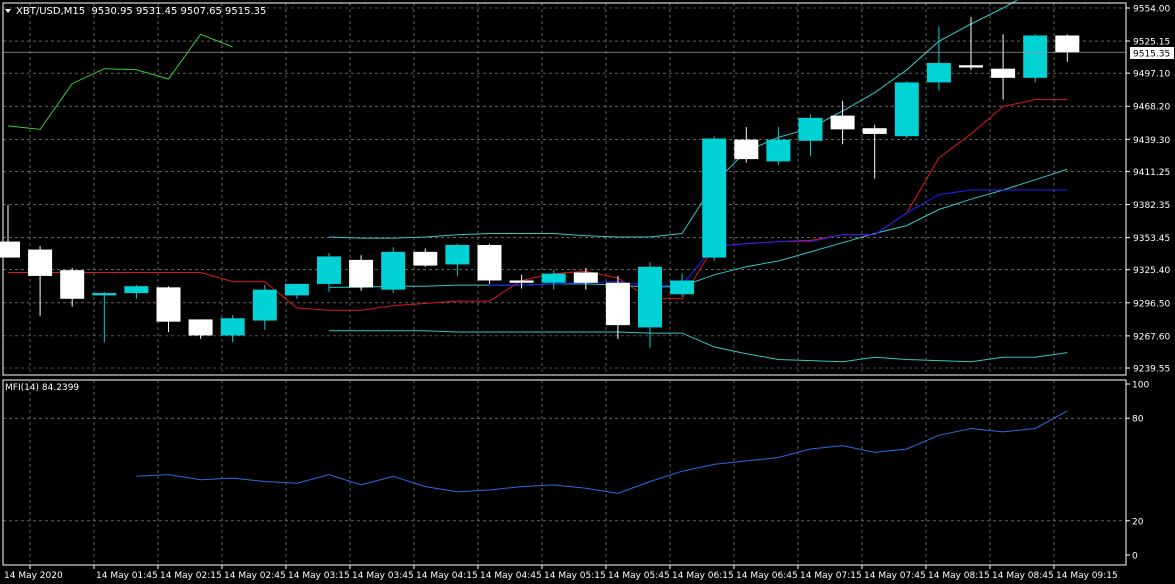 The image size is (1175, 584). What do you see at coordinates (319, 576) in the screenshot?
I see `time-tick-label: 14 May 03:15` at bounding box center [319, 576].